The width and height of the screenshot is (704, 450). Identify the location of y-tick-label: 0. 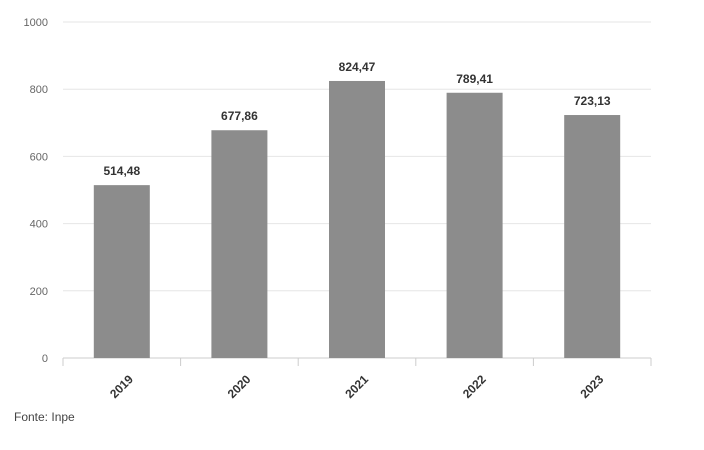
(45, 359).